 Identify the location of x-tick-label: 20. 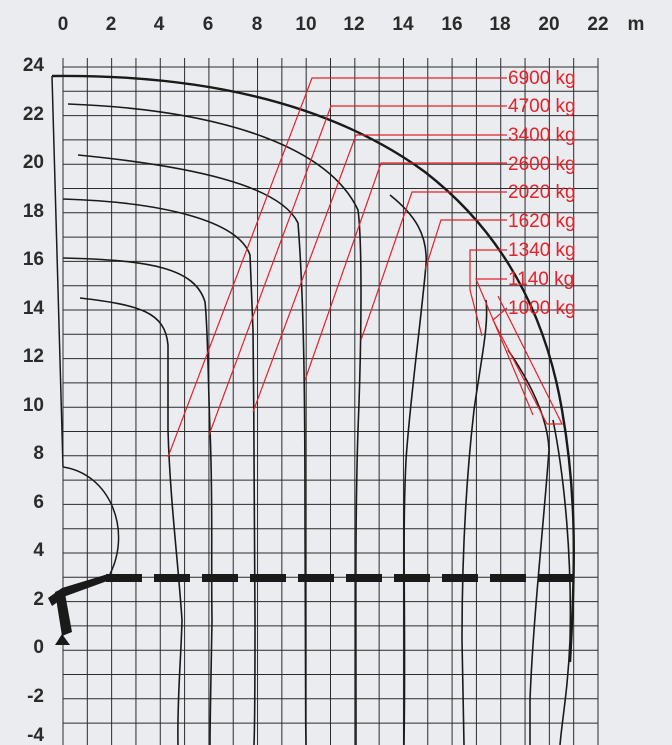
(548, 24).